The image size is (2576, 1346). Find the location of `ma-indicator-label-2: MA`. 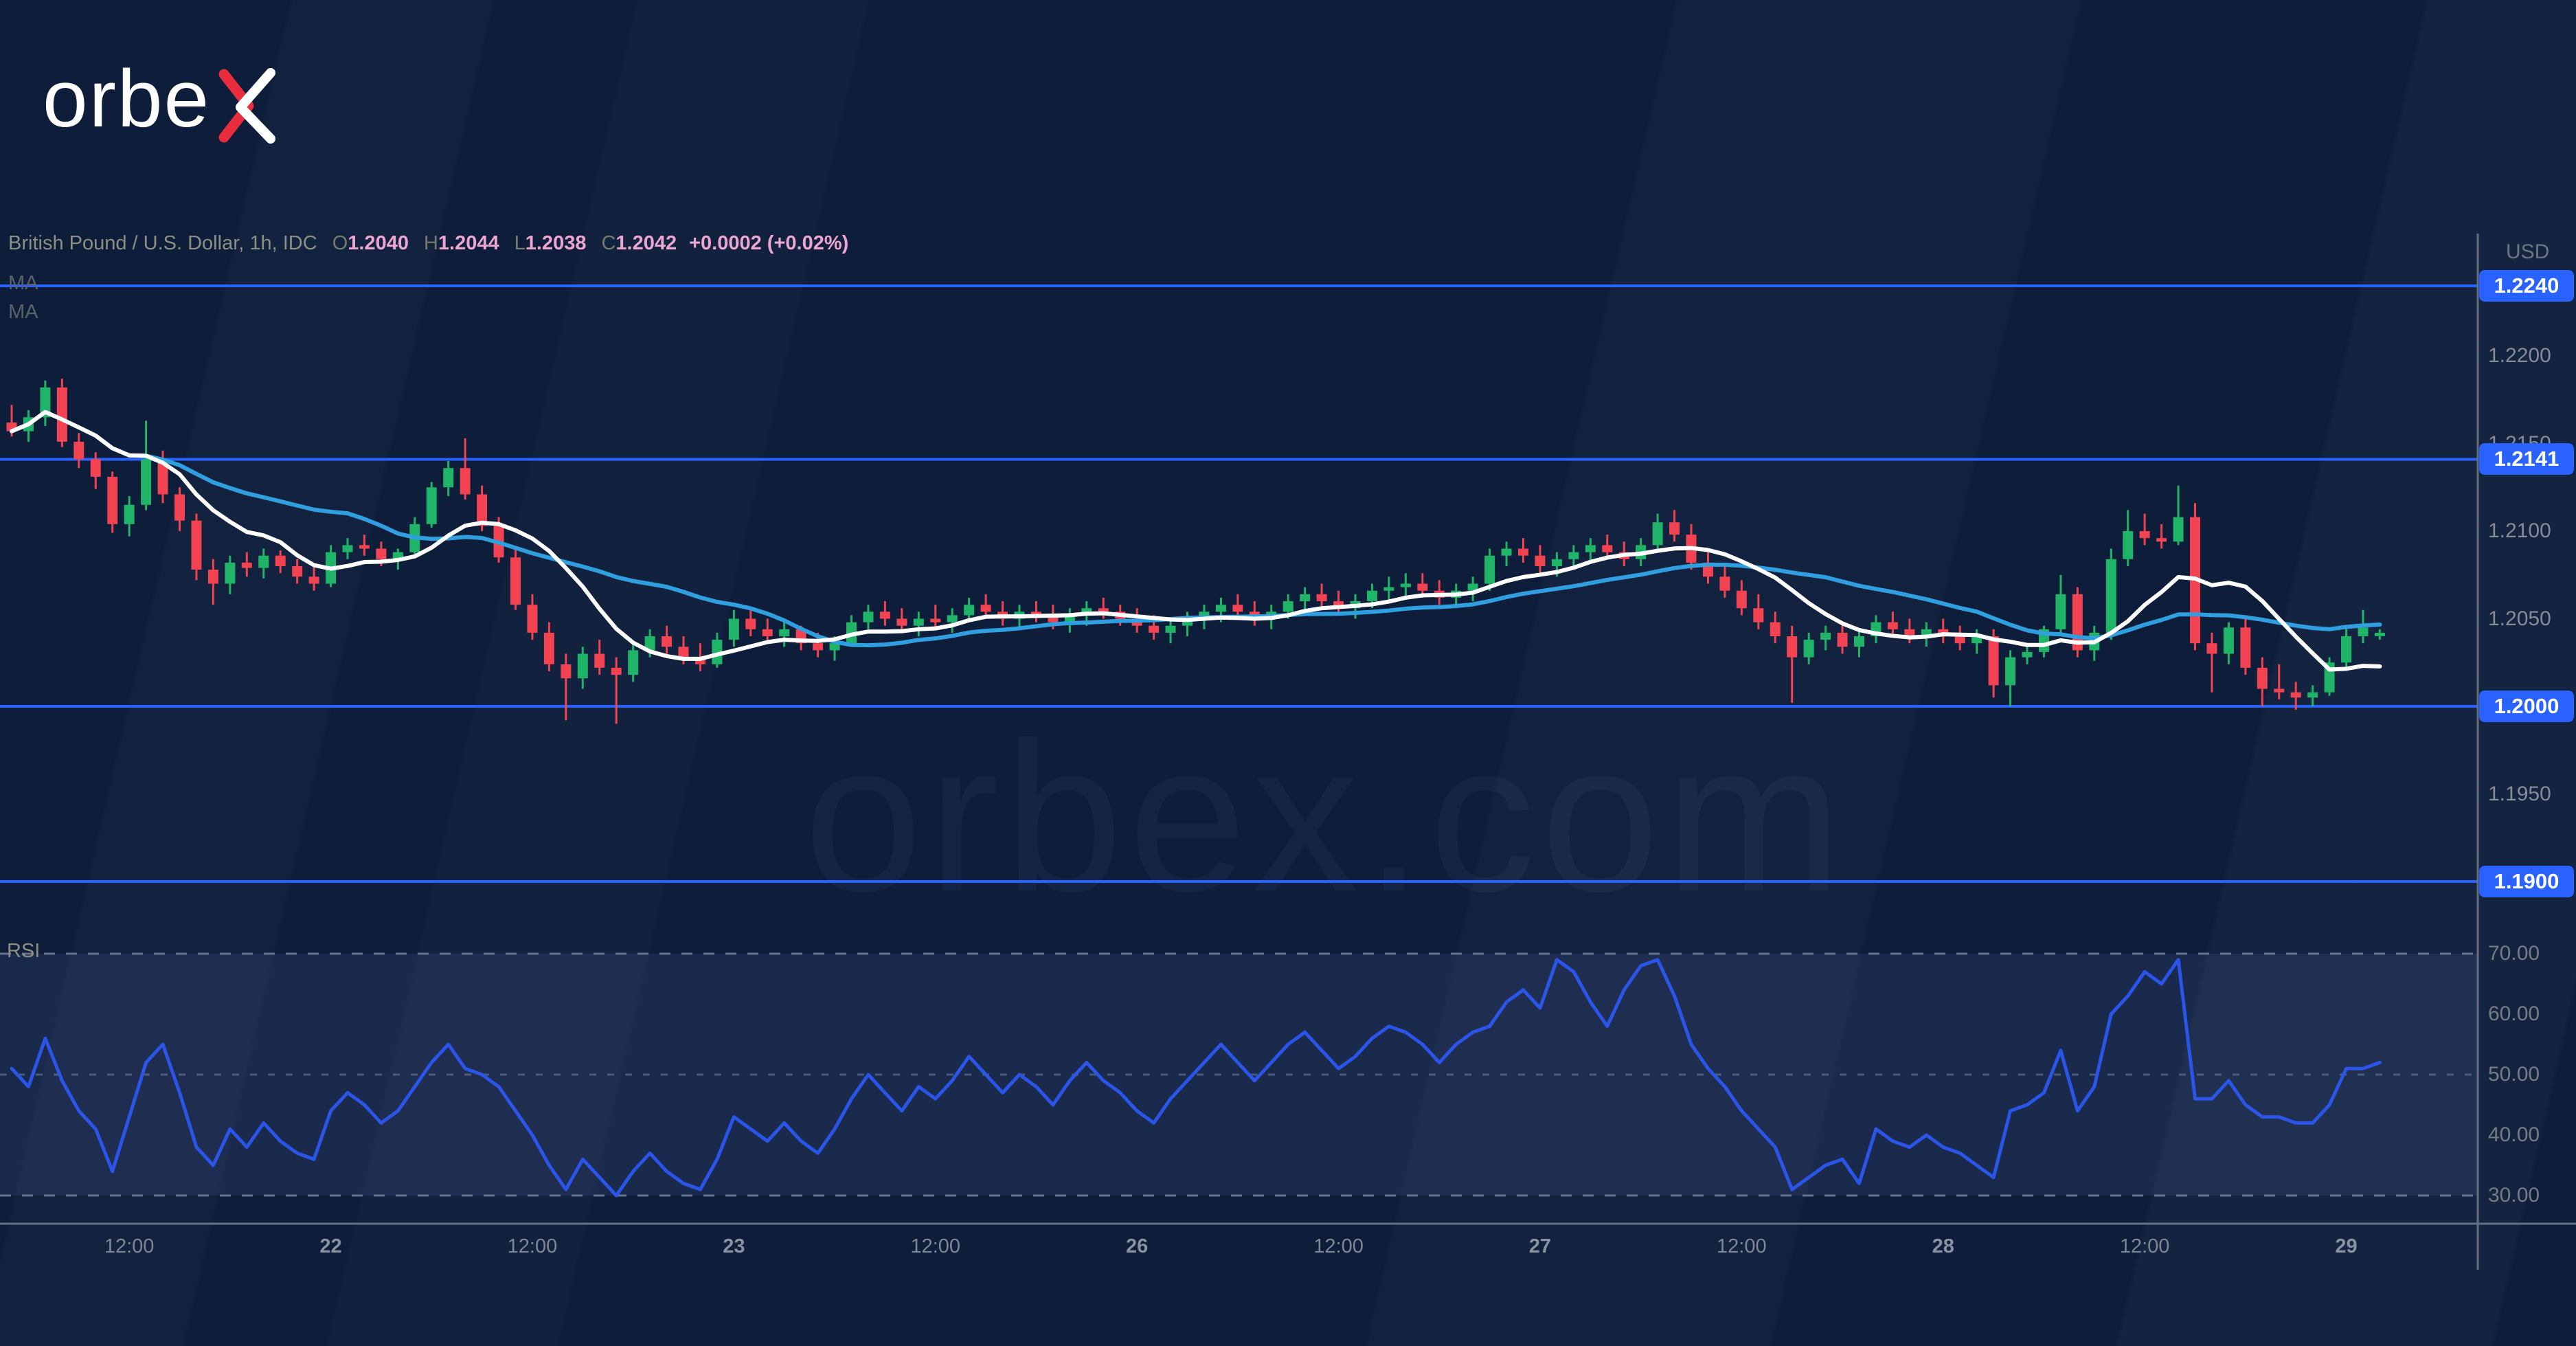

ma-indicator-label-2: MA is located at coordinates (23, 312).